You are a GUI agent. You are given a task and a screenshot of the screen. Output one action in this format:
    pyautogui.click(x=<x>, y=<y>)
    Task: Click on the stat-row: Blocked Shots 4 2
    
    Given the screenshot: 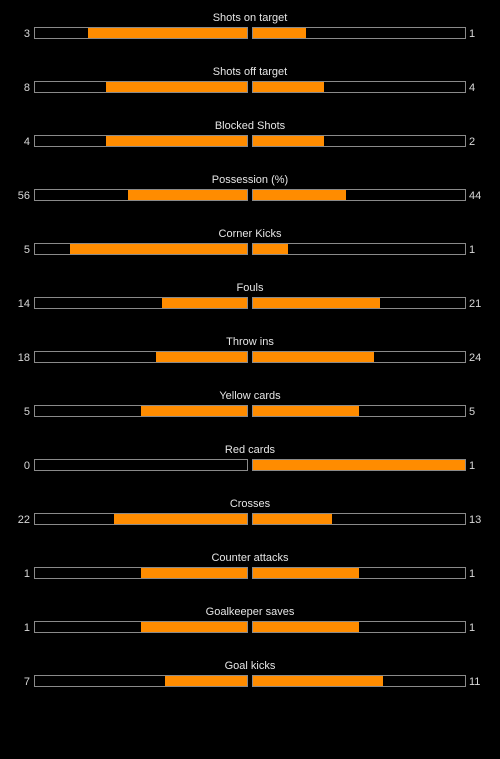 What is the action you would take?
    pyautogui.click(x=250, y=146)
    